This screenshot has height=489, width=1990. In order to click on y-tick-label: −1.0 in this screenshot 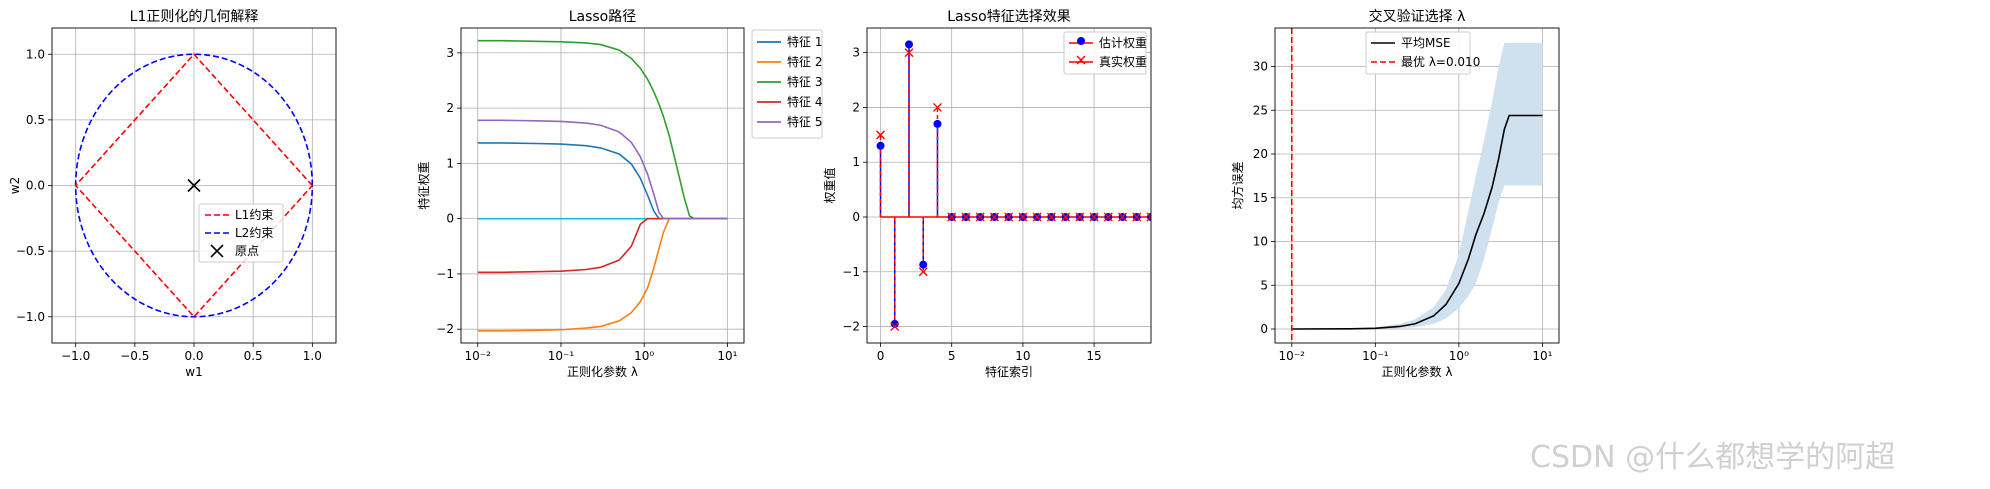, I will do `click(30, 317)`.